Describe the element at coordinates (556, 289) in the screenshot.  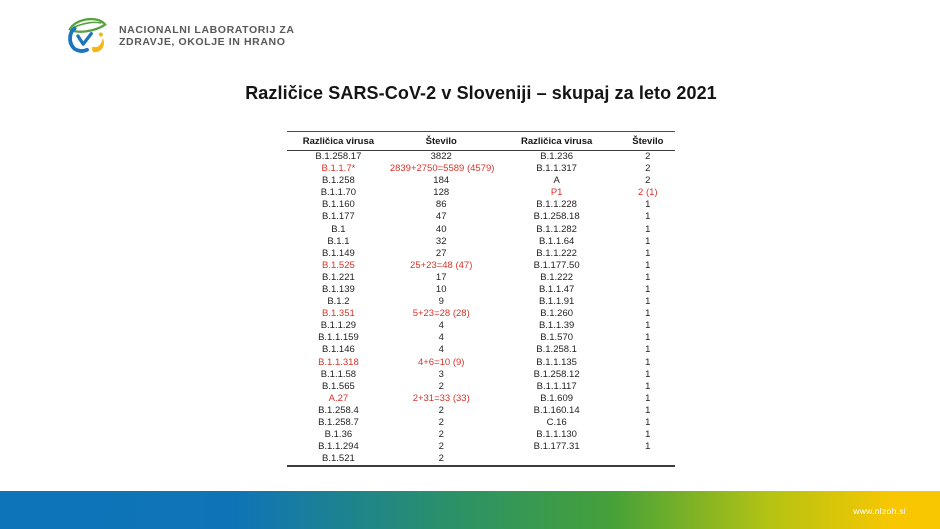
I see `variant-cell-right: B.1.1.47` at that location.